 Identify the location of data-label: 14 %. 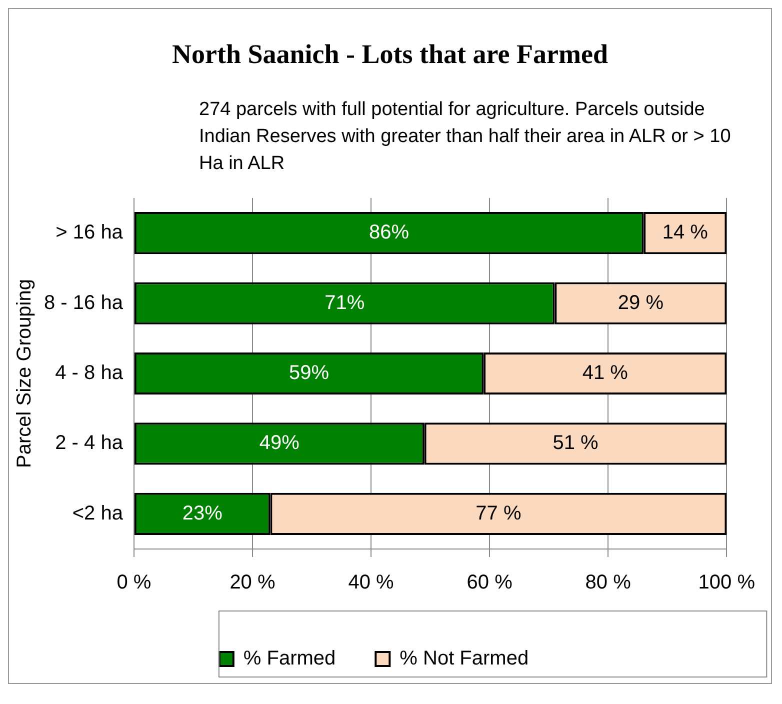
(685, 233).